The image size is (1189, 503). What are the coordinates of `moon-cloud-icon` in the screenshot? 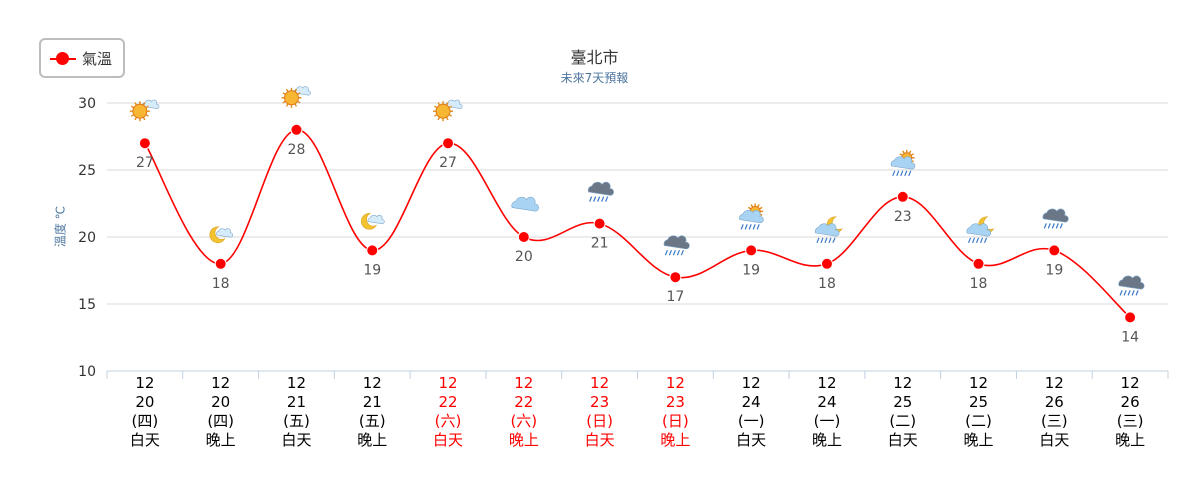 It's located at (221, 235).